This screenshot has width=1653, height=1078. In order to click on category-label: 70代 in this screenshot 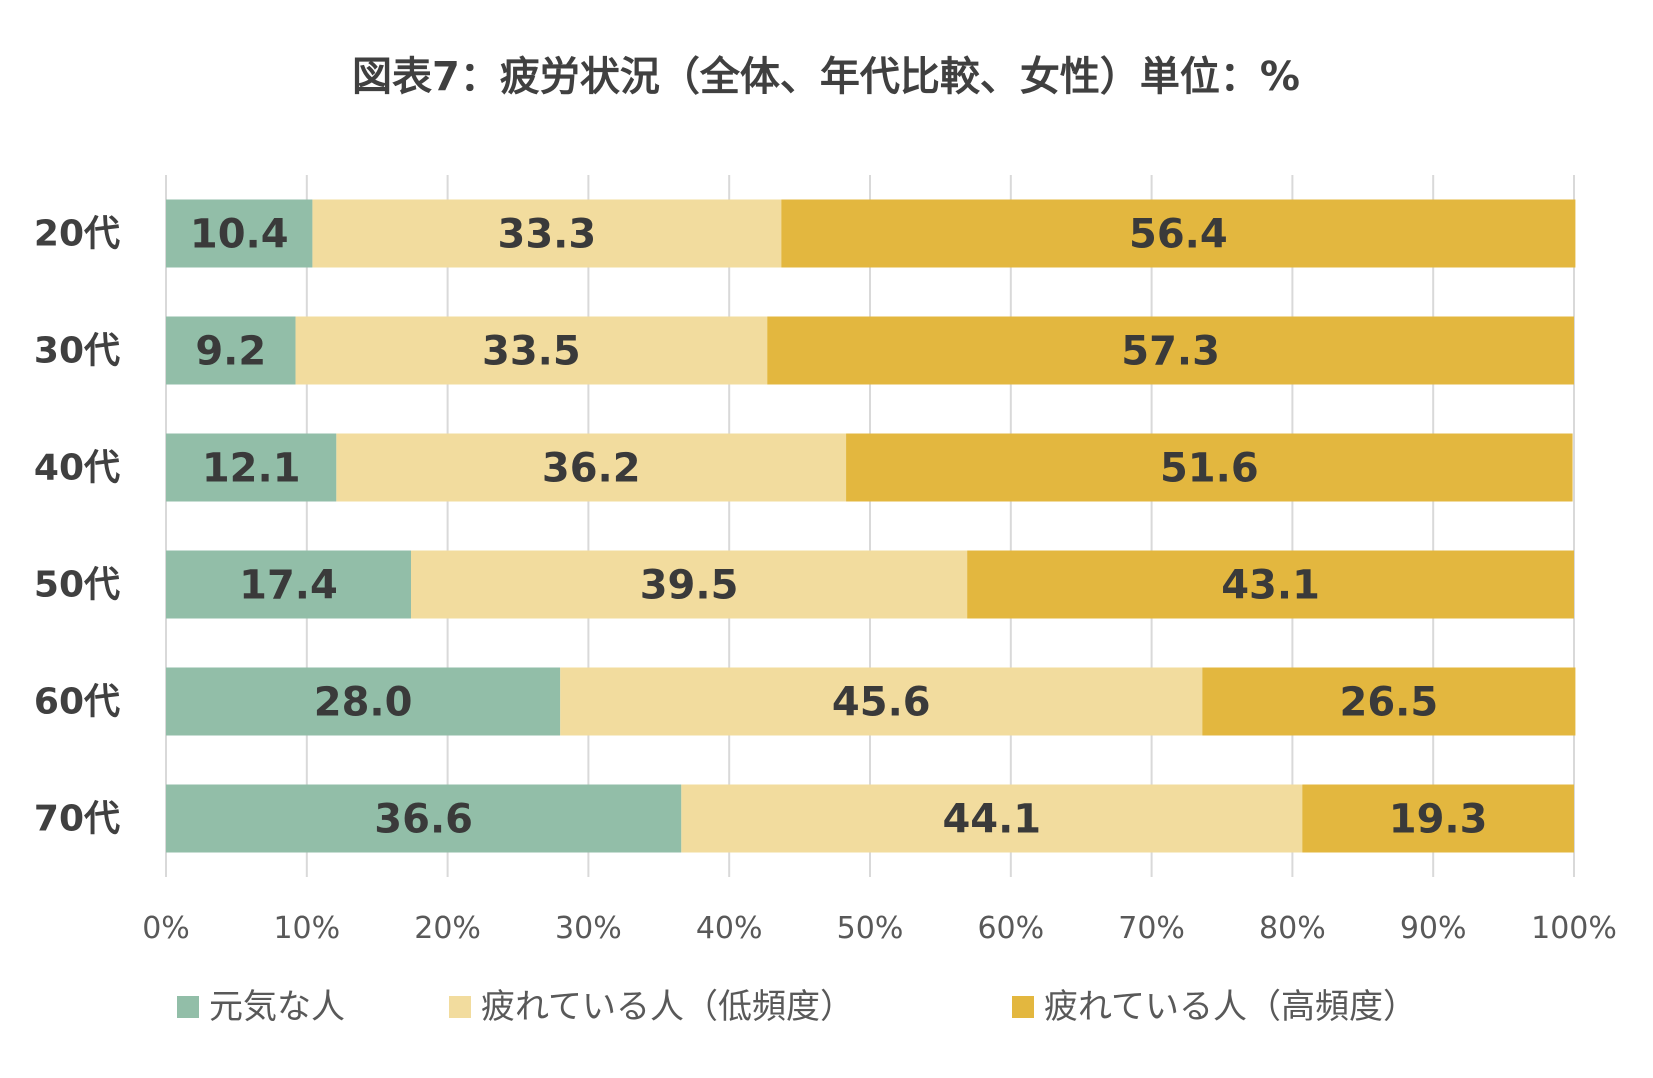, I will do `click(77, 819)`.